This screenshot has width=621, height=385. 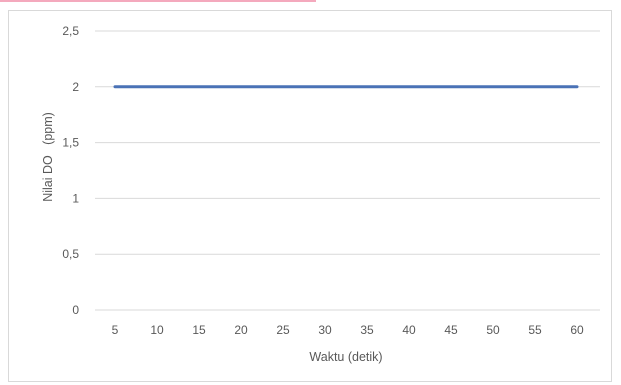 What do you see at coordinates (199, 330) in the screenshot?
I see `x-tick-label: 15` at bounding box center [199, 330].